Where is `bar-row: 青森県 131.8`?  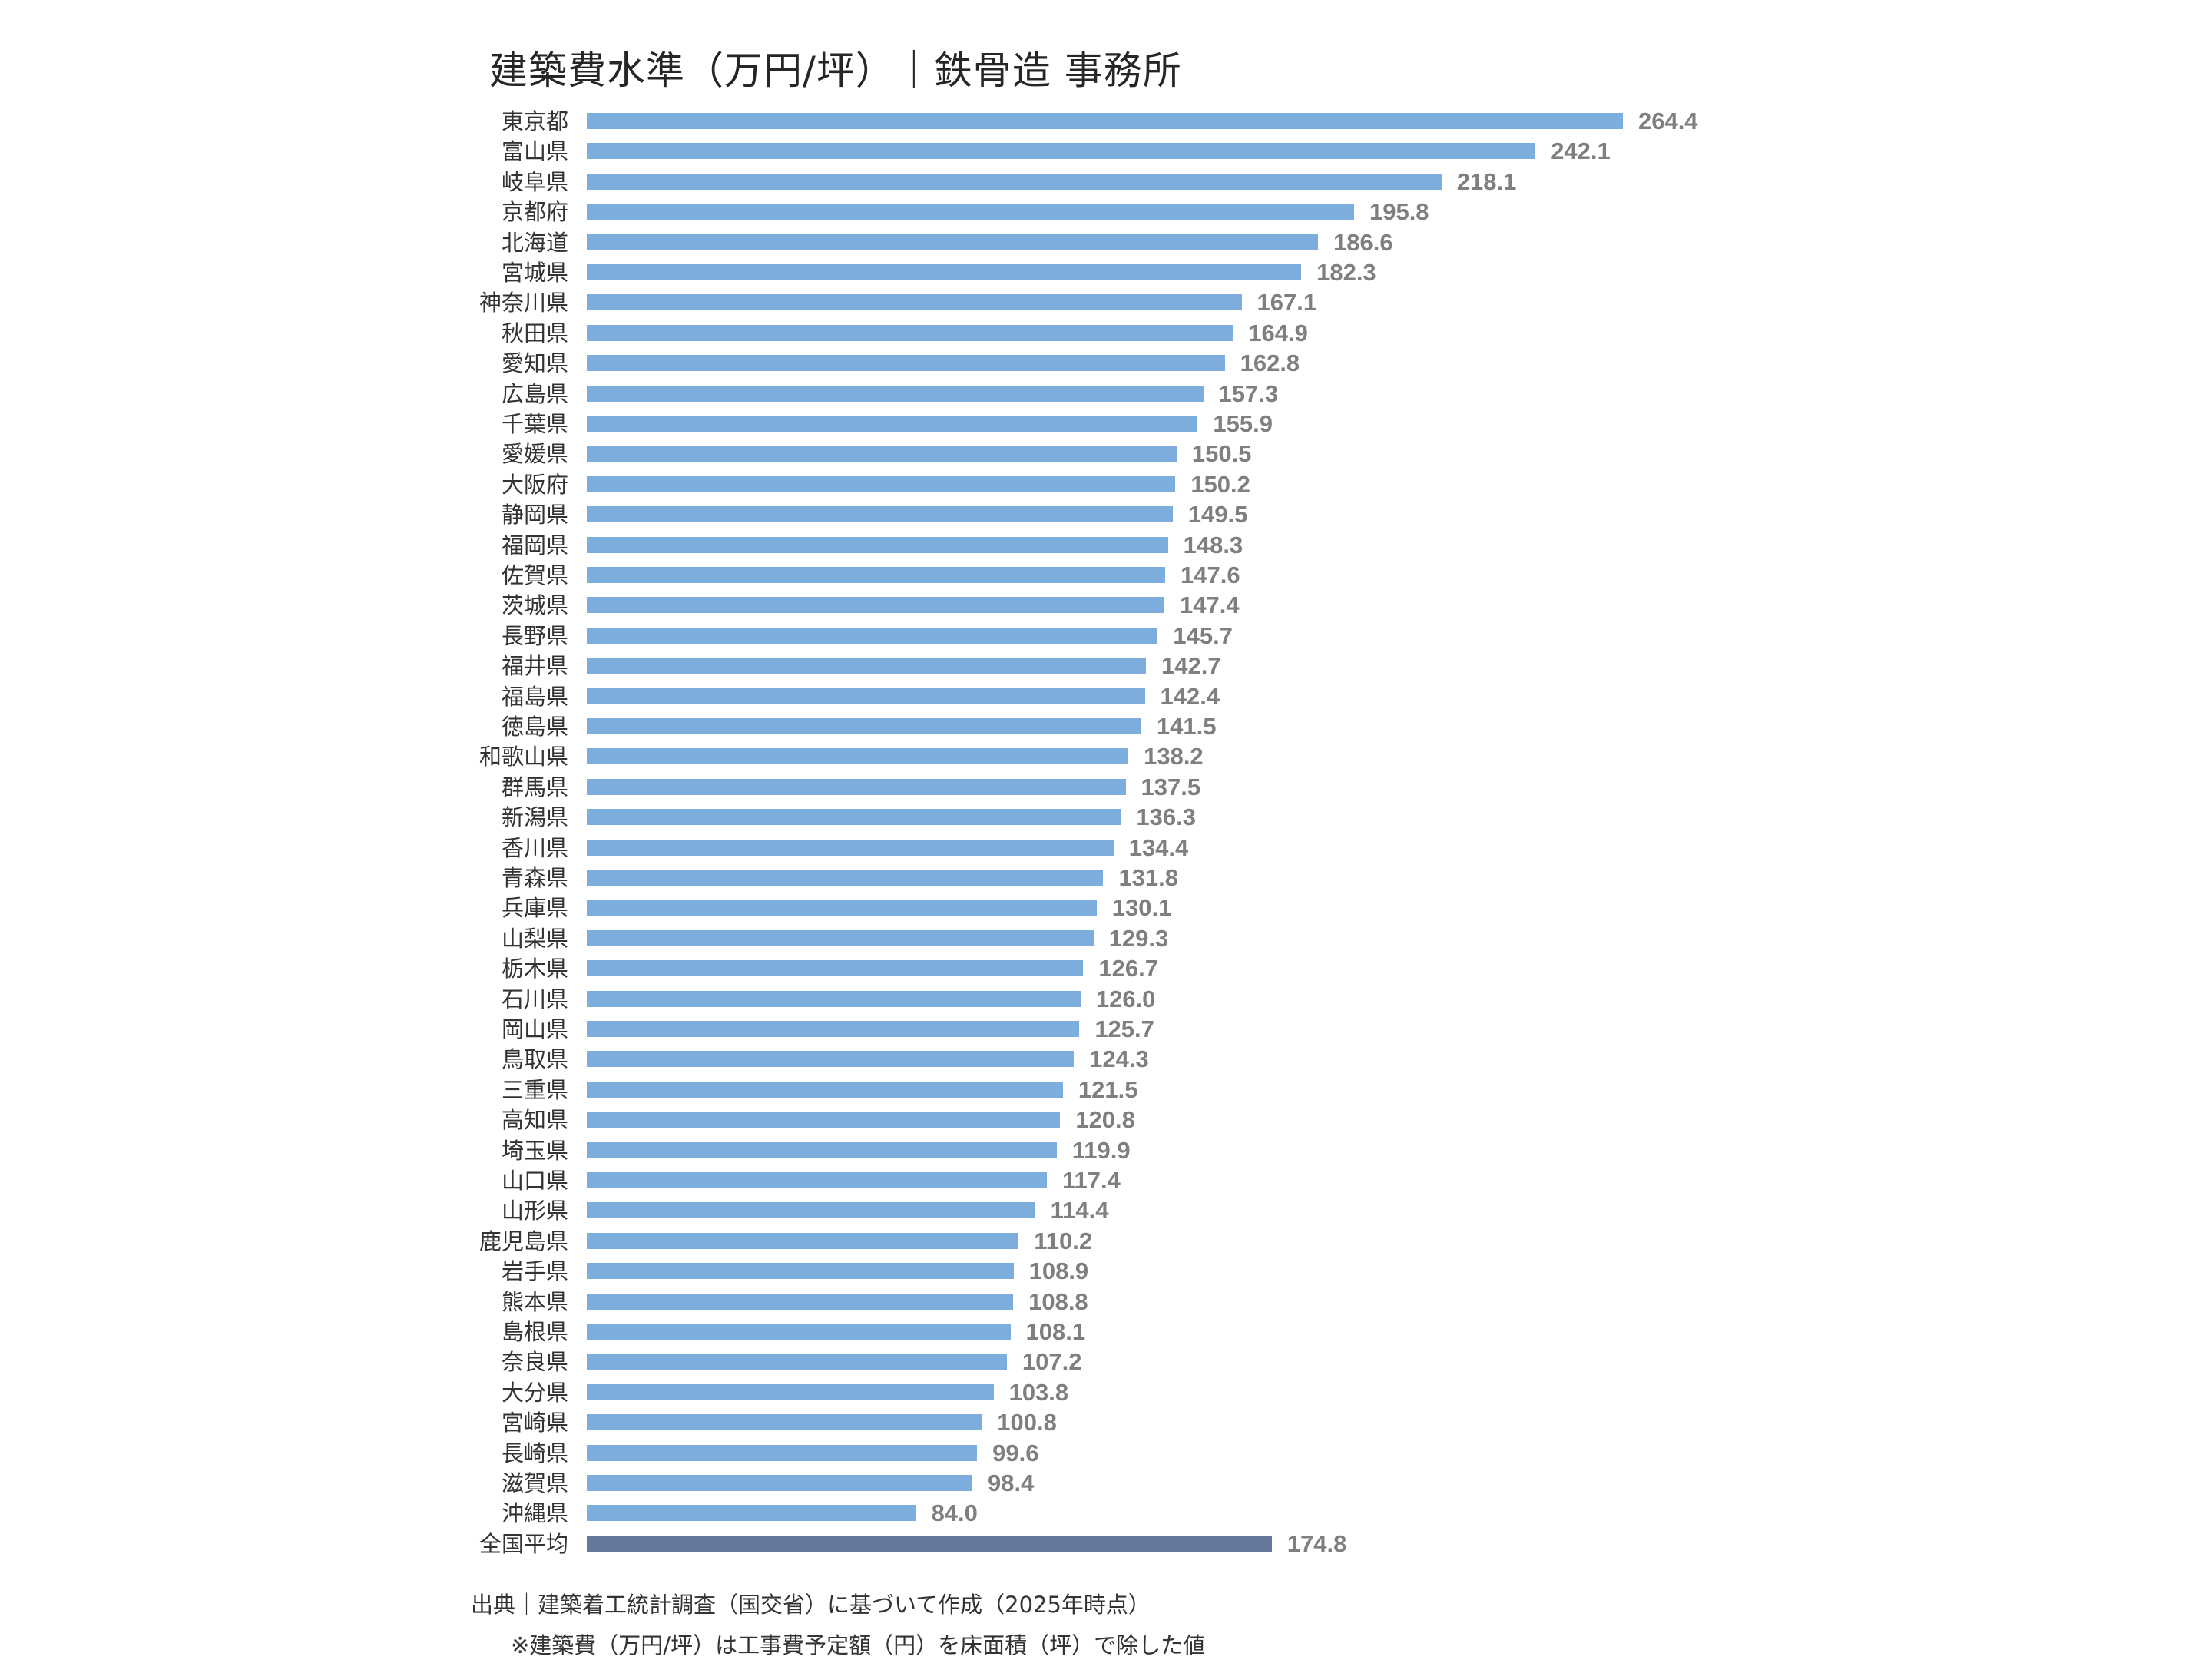 bar-row: 青森県 131.8 is located at coordinates (1106, 878).